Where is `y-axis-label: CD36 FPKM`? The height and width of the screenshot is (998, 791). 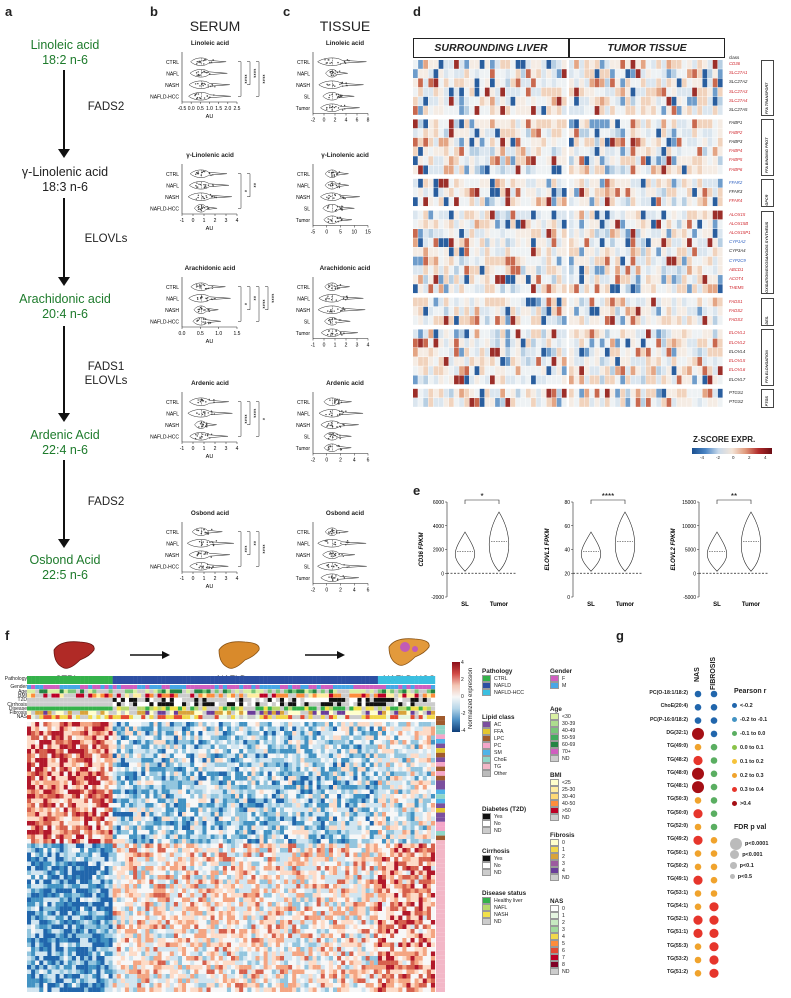 y-axis-label: CD36 FPKM is located at coordinates (422, 549).